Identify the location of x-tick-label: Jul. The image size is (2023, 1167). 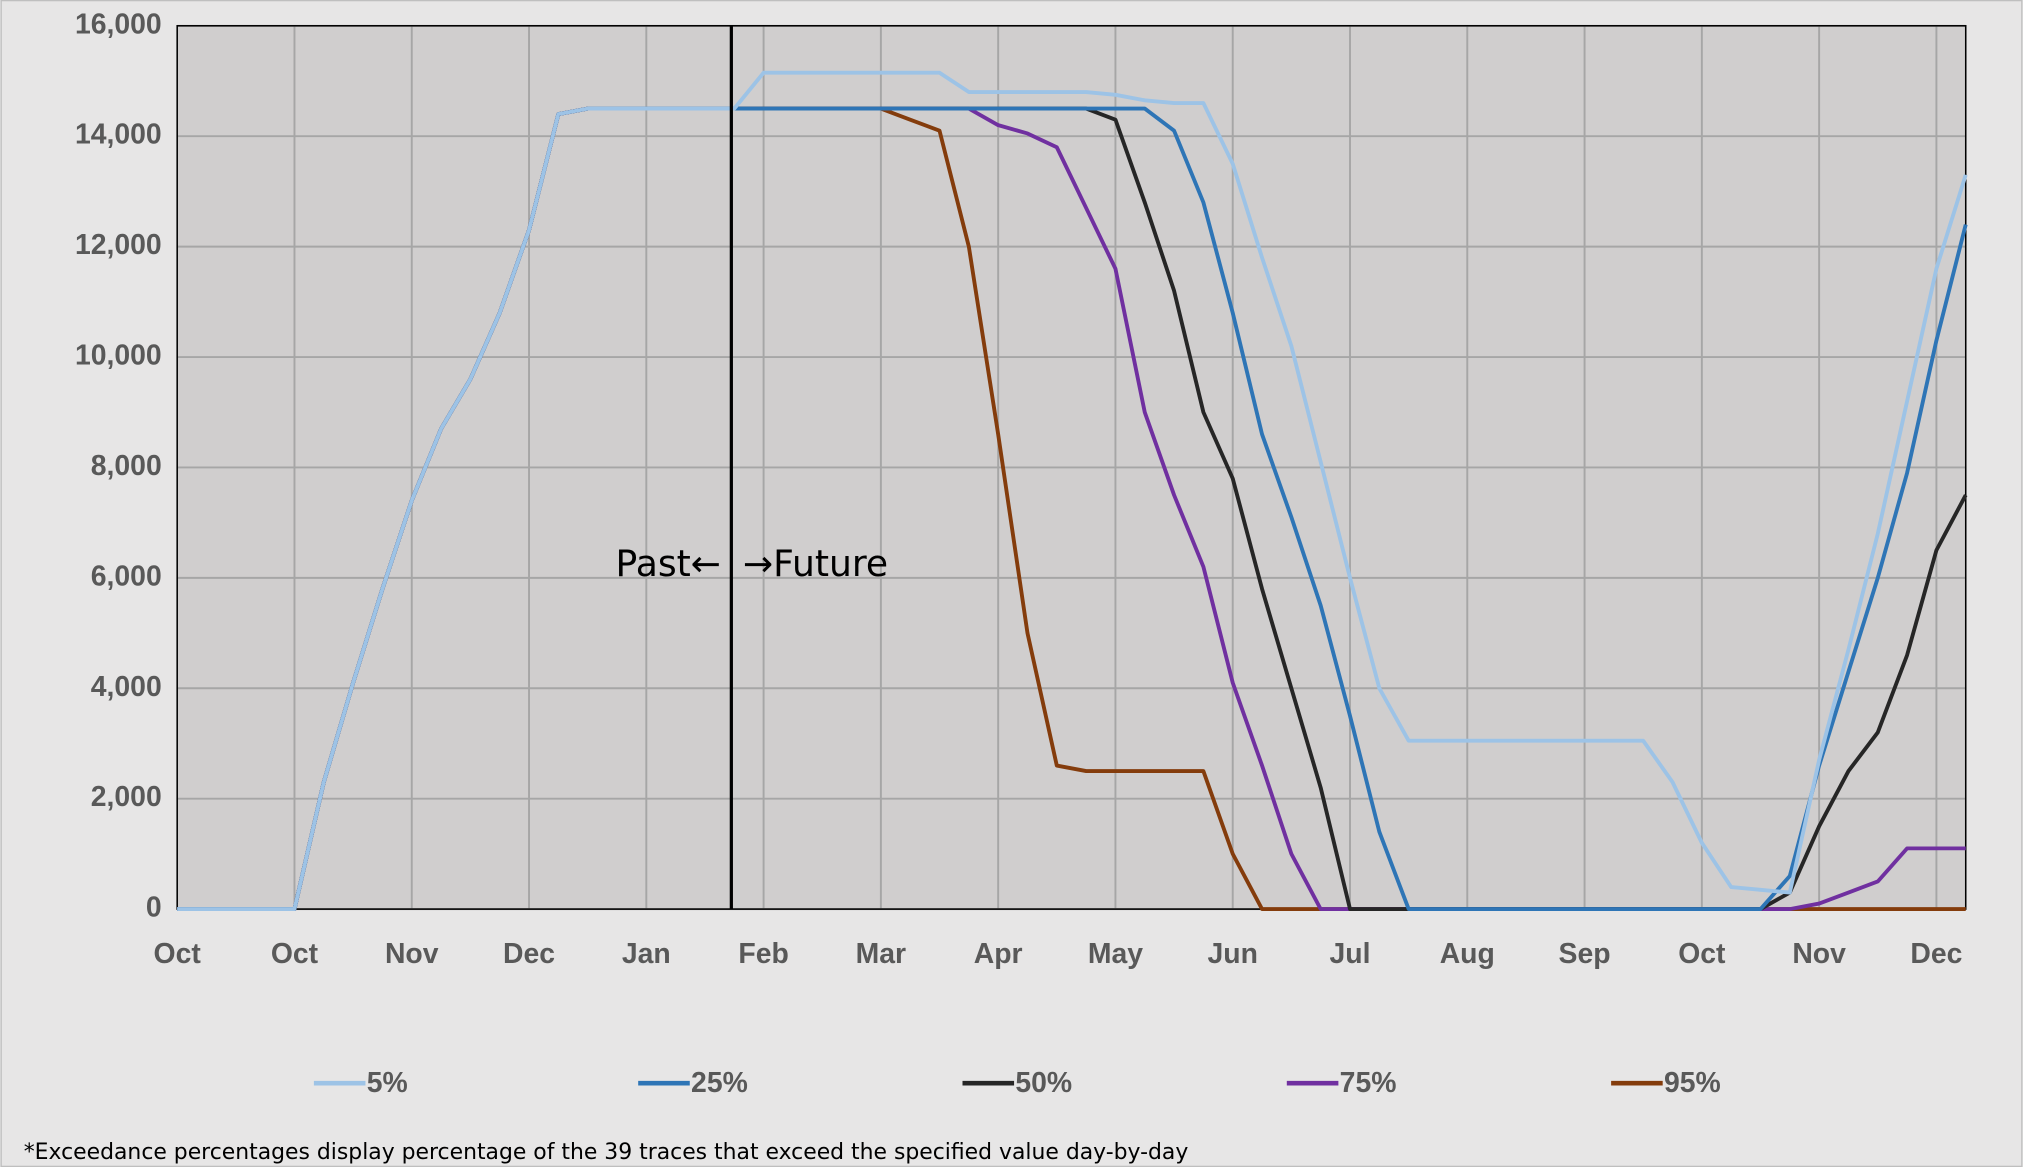
(1350, 954).